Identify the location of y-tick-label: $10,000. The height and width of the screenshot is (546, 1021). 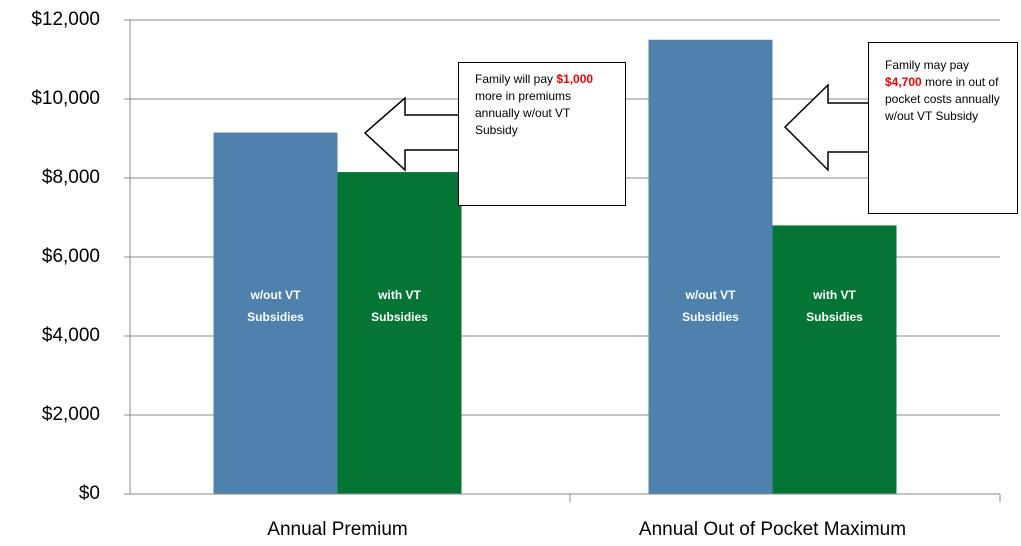
(65, 98).